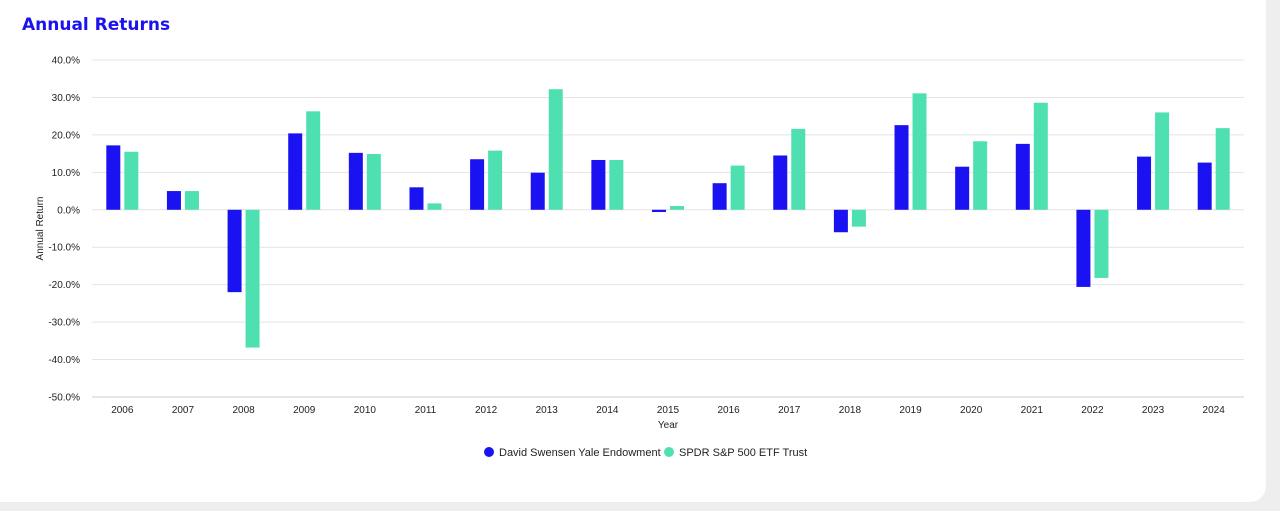 This screenshot has width=1280, height=511. Describe the element at coordinates (737, 187) in the screenshot. I see `bar-spdr-2016` at that location.